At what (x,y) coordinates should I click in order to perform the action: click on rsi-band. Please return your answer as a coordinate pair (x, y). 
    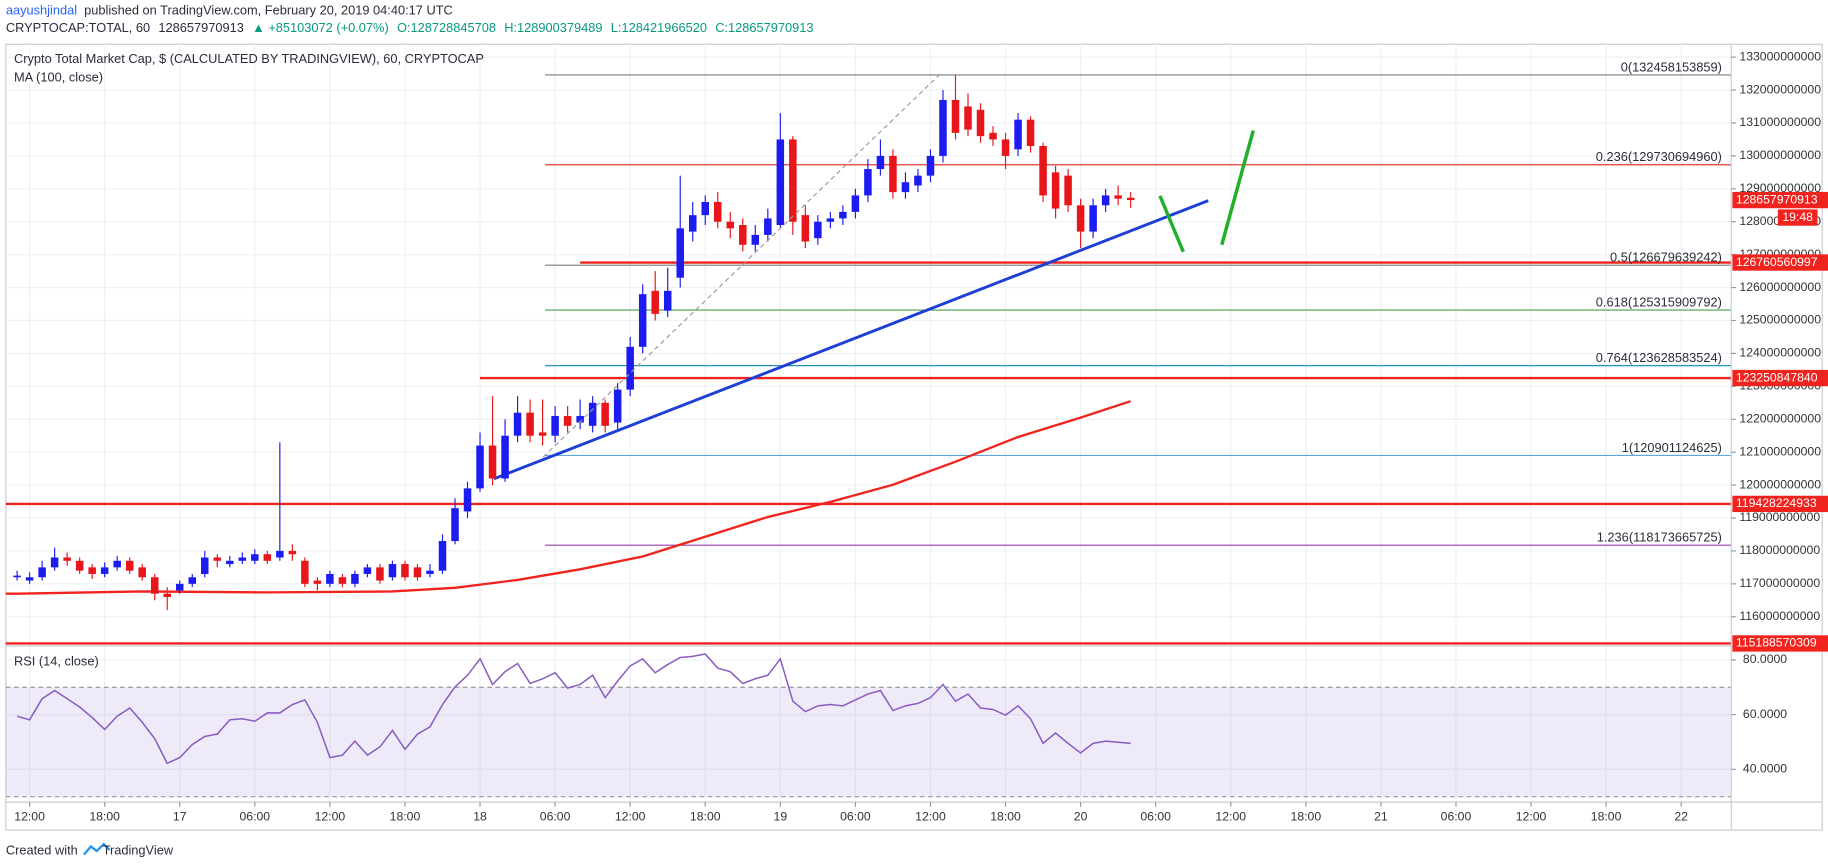
    Looking at the image, I should click on (868, 742).